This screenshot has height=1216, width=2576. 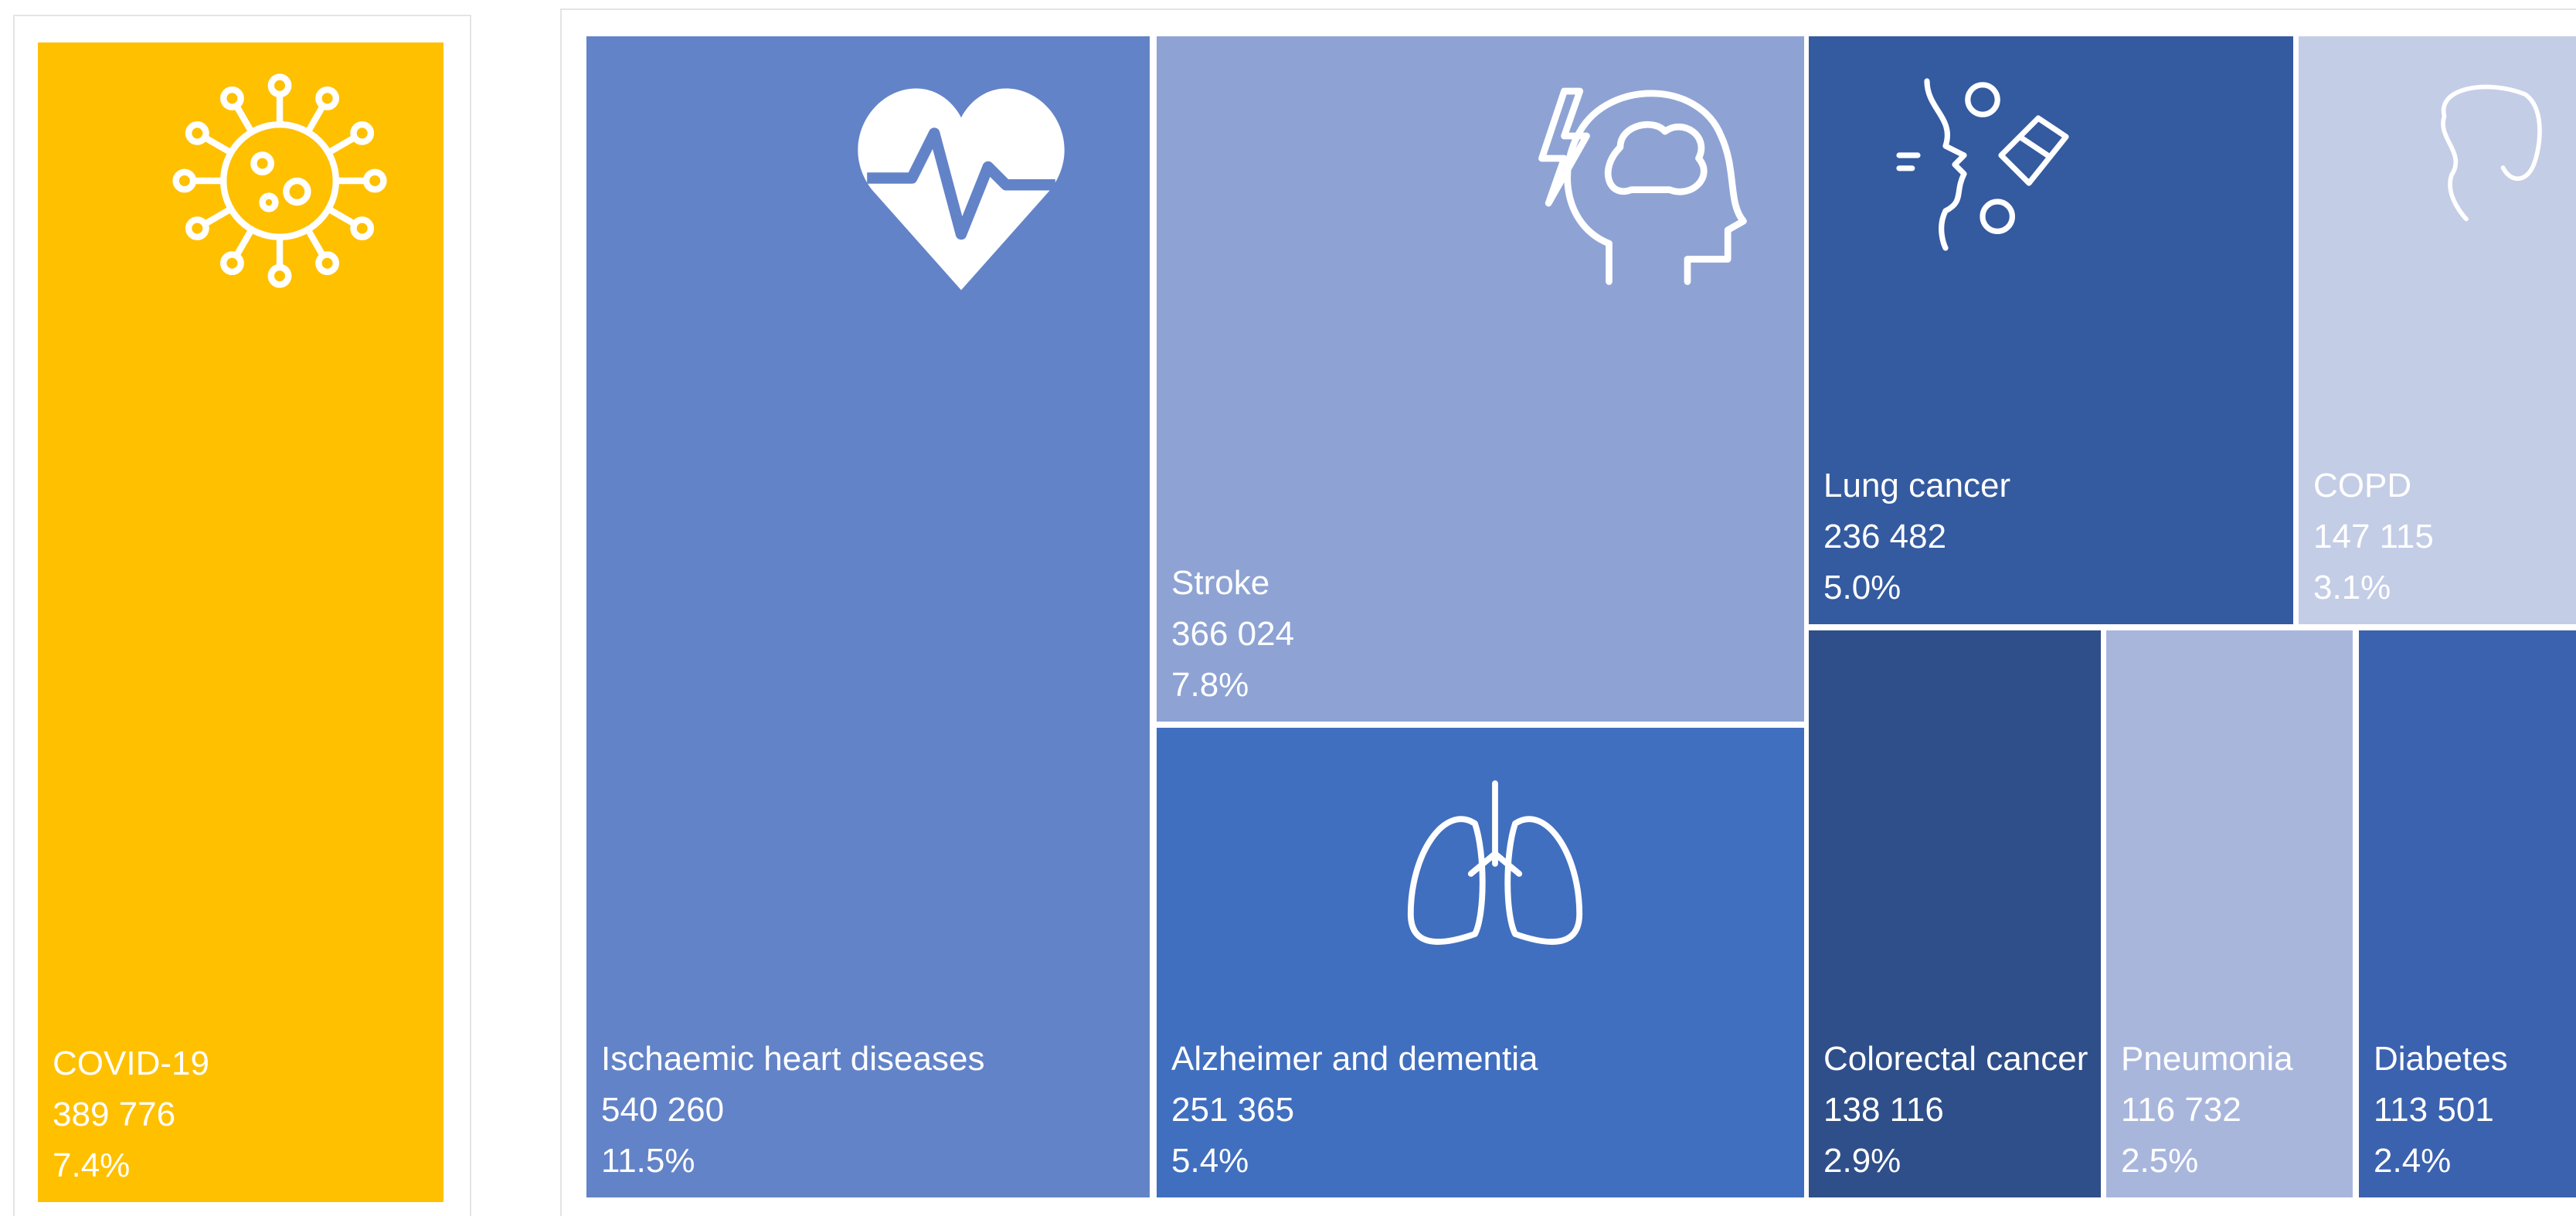 What do you see at coordinates (2373, 536) in the screenshot?
I see `value-label: 147 115` at bounding box center [2373, 536].